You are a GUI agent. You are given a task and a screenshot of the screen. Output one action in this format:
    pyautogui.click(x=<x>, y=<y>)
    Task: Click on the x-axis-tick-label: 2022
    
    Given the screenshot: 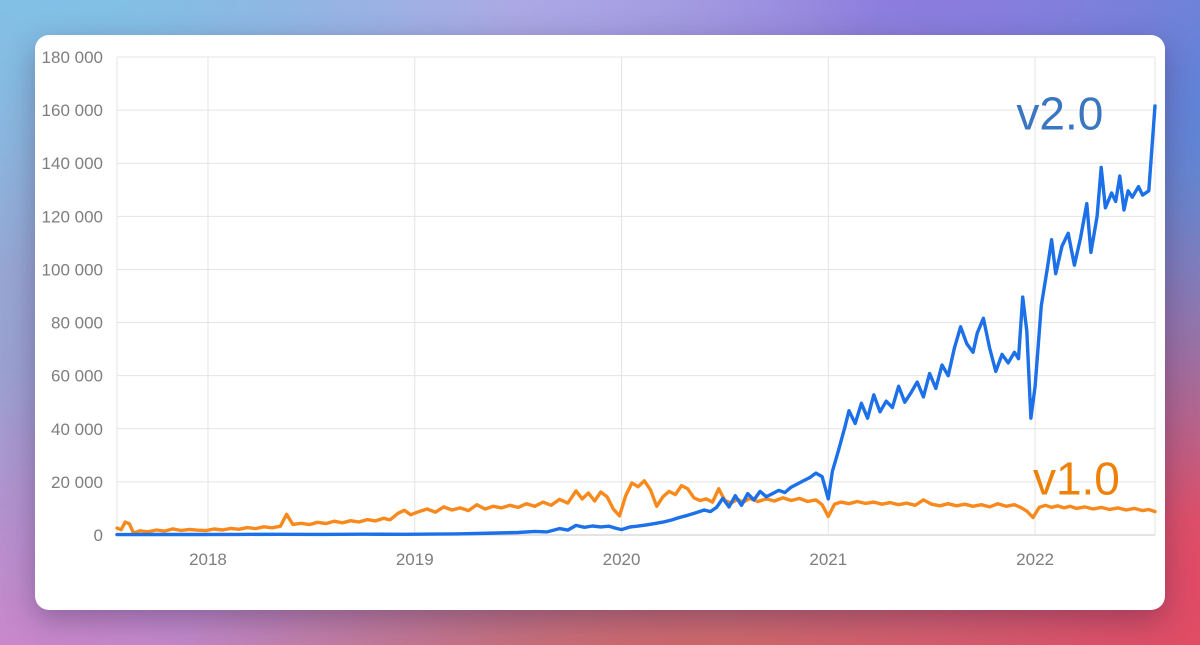 What is the action you would take?
    pyautogui.click(x=1035, y=559)
    